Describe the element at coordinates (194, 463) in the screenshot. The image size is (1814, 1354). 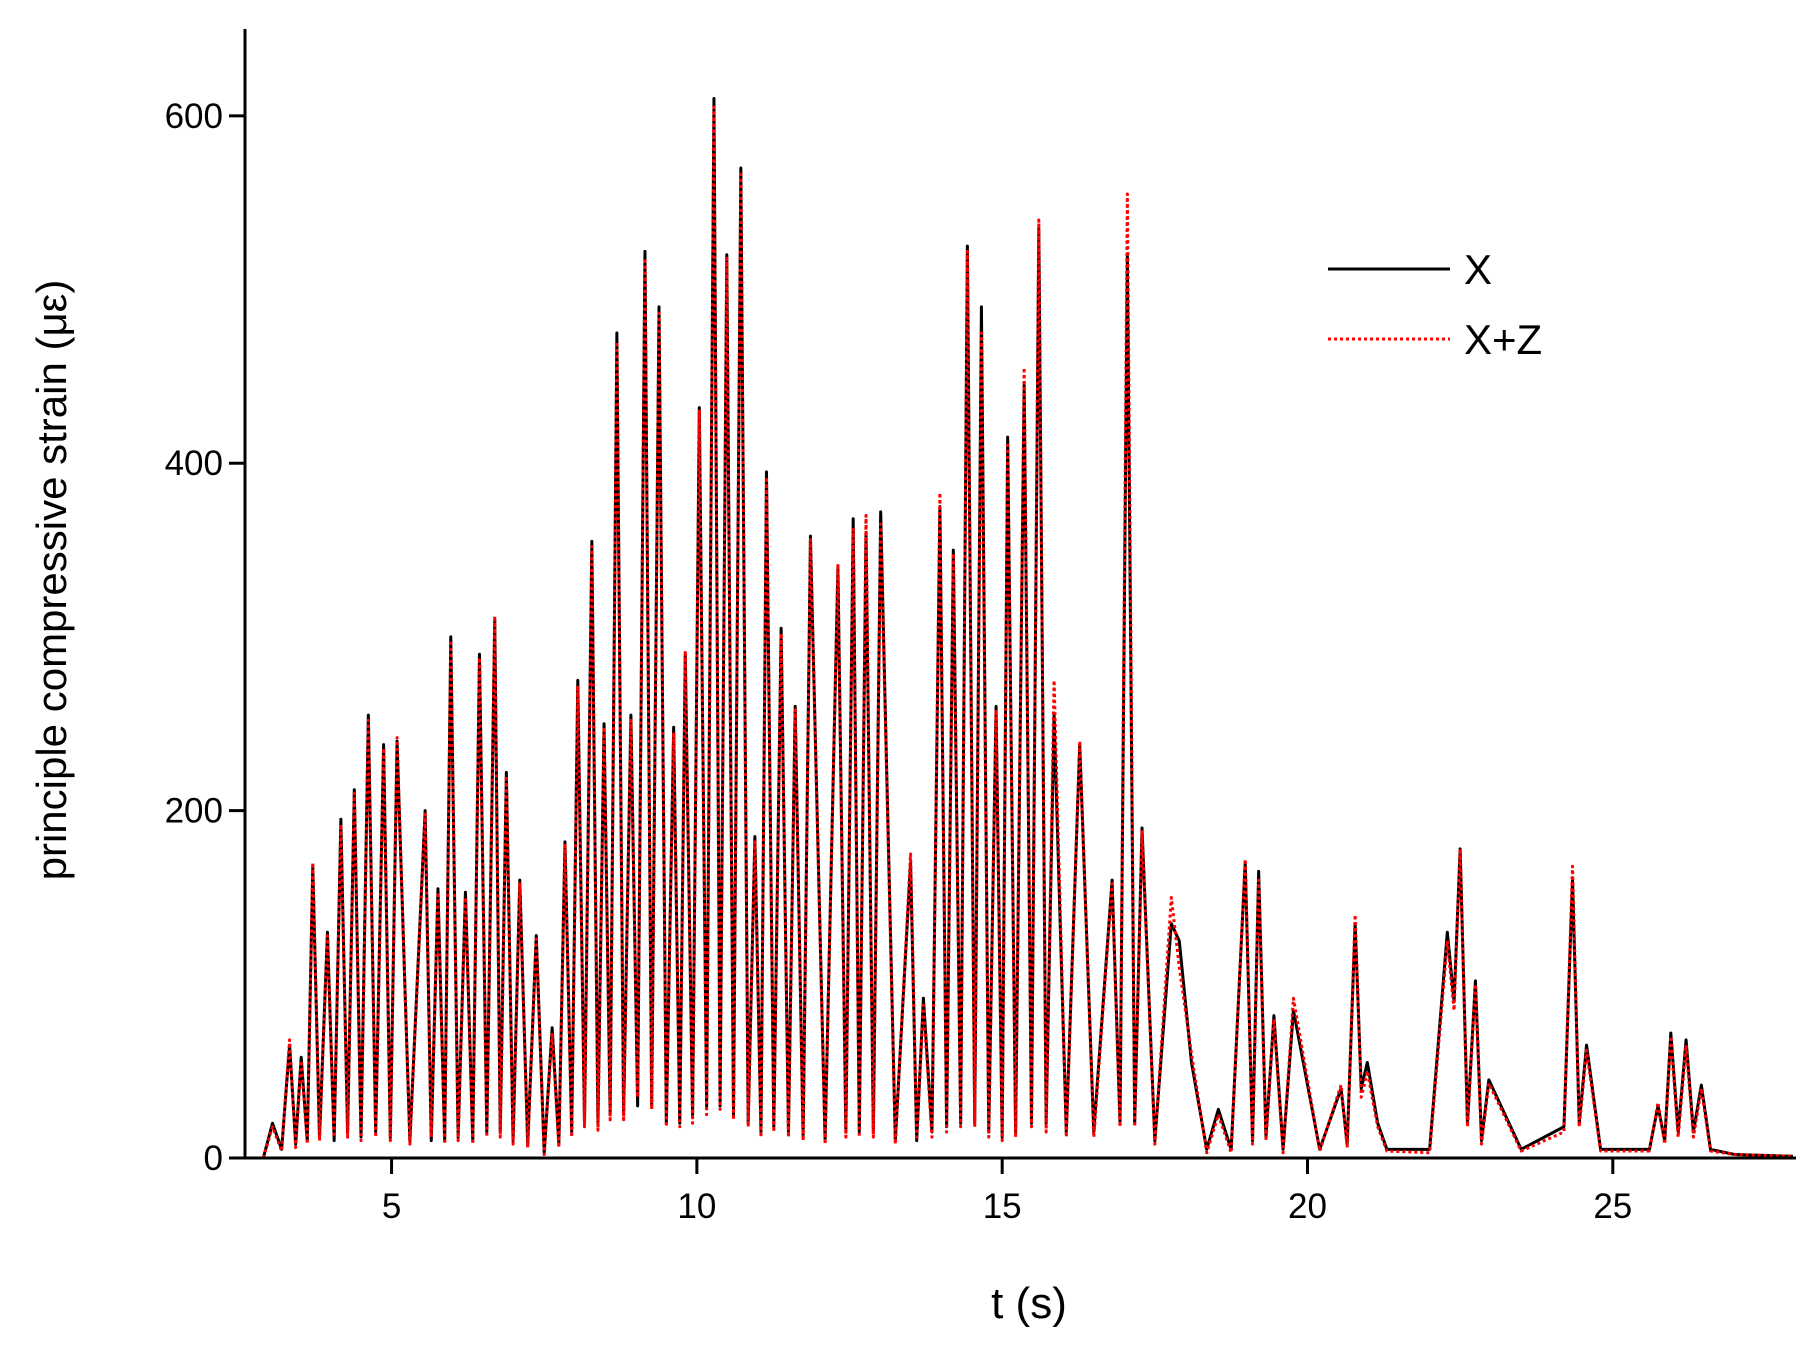
I see `y-tick-label: 400` at that location.